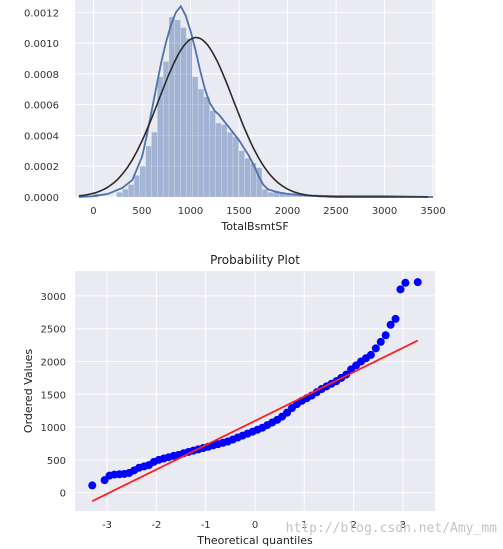 The image size is (503, 549). I want to click on histogram-bars, so click(204, 106).